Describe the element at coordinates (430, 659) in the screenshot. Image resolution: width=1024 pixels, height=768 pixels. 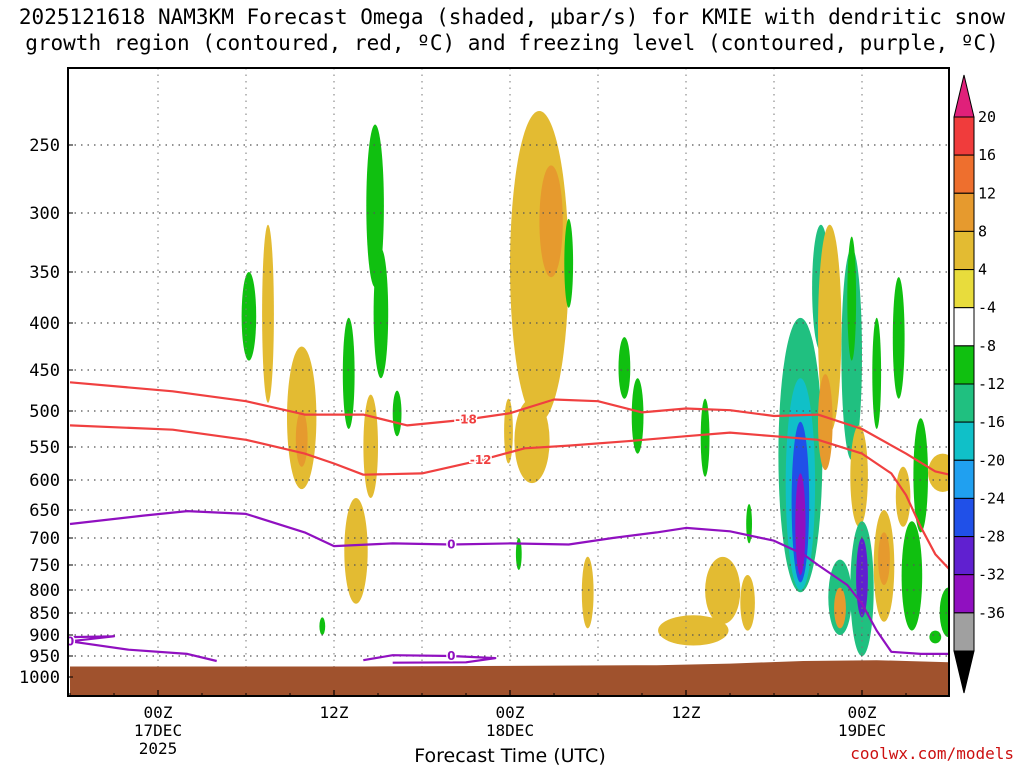
I see `contour-freezing-level-surface` at that location.